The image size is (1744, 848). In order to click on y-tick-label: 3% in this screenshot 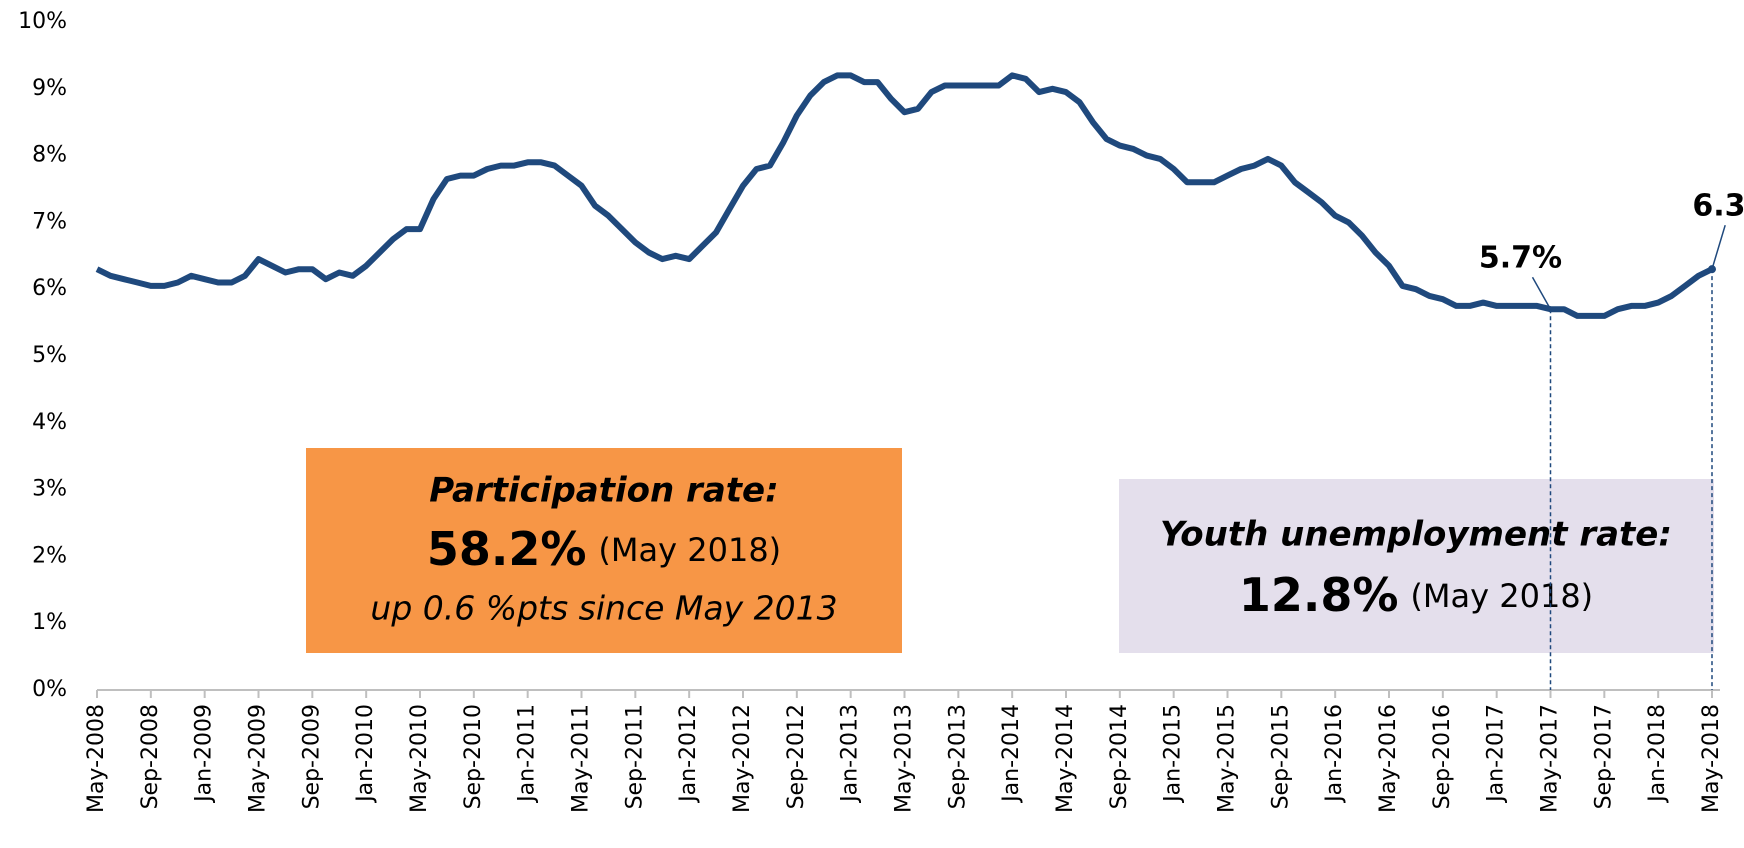, I will do `click(49, 489)`.